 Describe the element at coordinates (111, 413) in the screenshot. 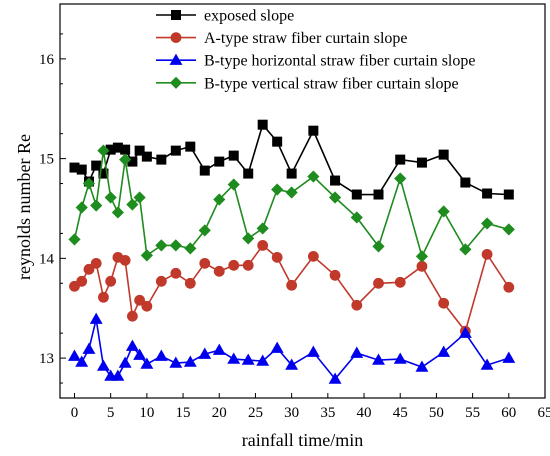

I see `x-tick-label: 5` at that location.